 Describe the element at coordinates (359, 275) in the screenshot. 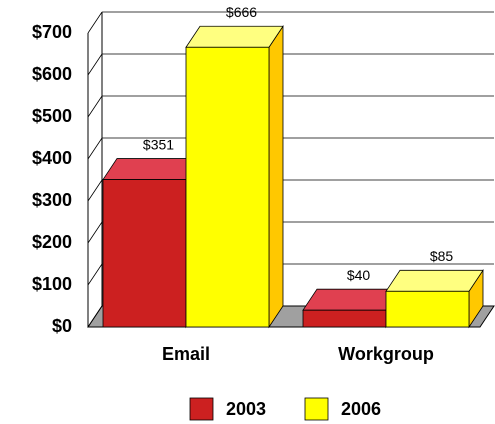

I see `value-label: $40` at that location.